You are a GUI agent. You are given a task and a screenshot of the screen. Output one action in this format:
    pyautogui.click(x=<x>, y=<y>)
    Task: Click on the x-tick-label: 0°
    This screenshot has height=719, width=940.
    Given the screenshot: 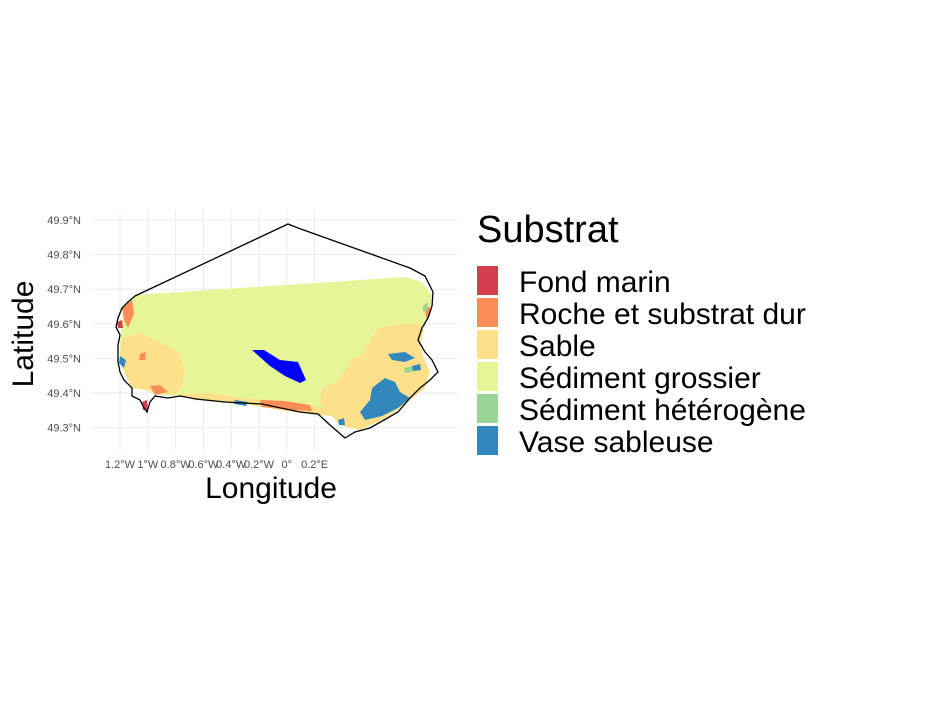 What is the action you would take?
    pyautogui.click(x=287, y=465)
    